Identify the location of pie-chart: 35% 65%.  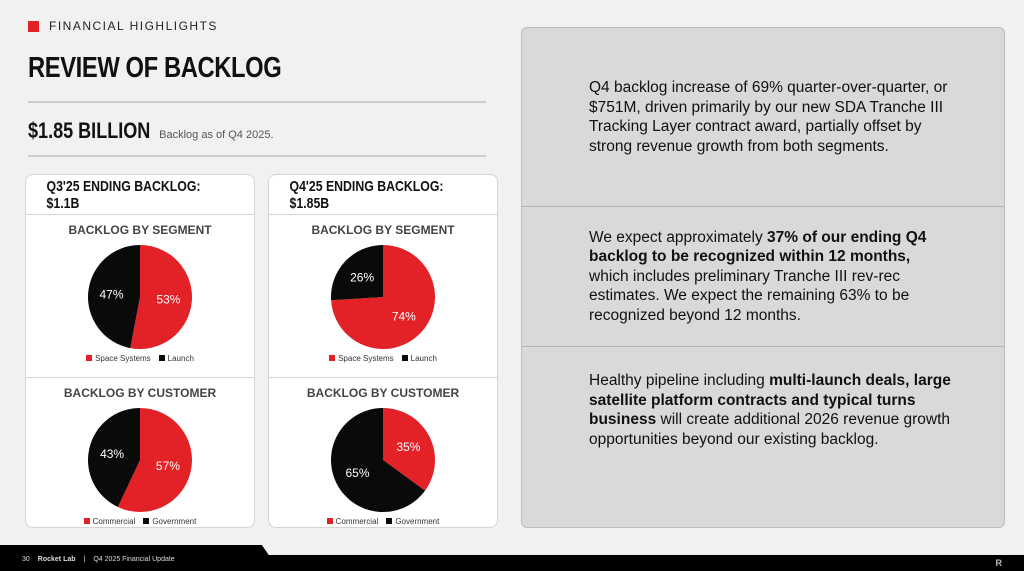
(383, 460).